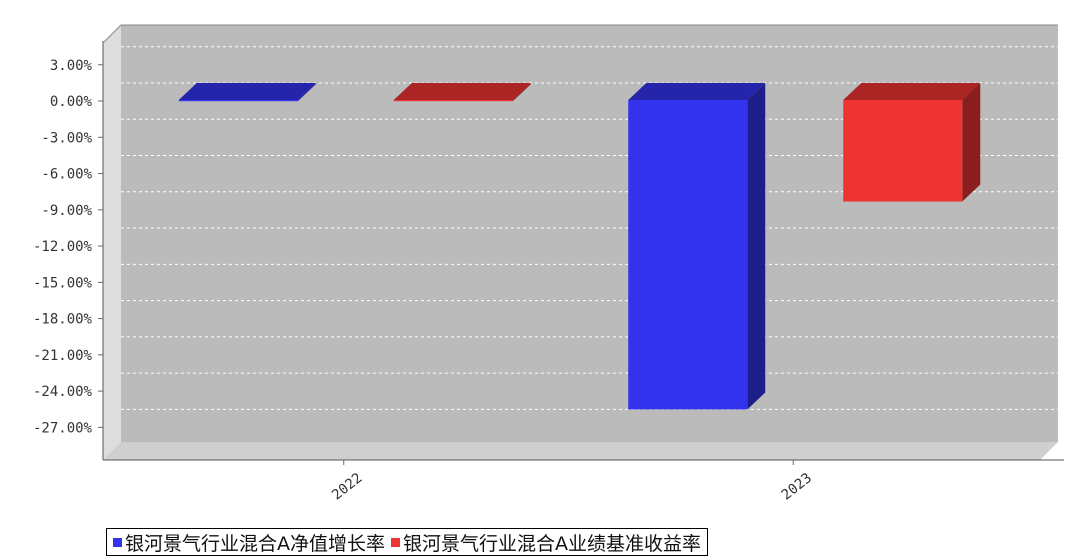 This screenshot has width=1067, height=559. I want to click on y-tick-label: -27.00%, so click(63, 428).